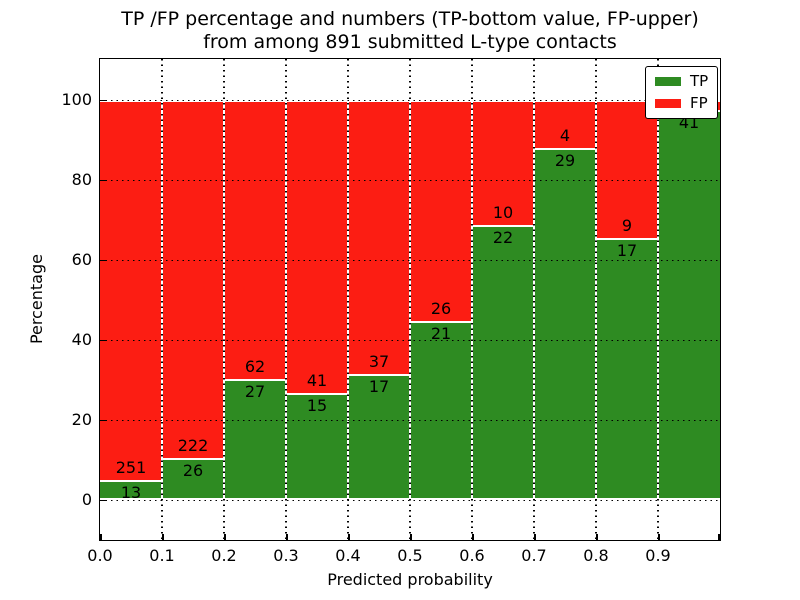  Describe the element at coordinates (681, 81) in the screenshot. I see `legend-item: TP` at that location.